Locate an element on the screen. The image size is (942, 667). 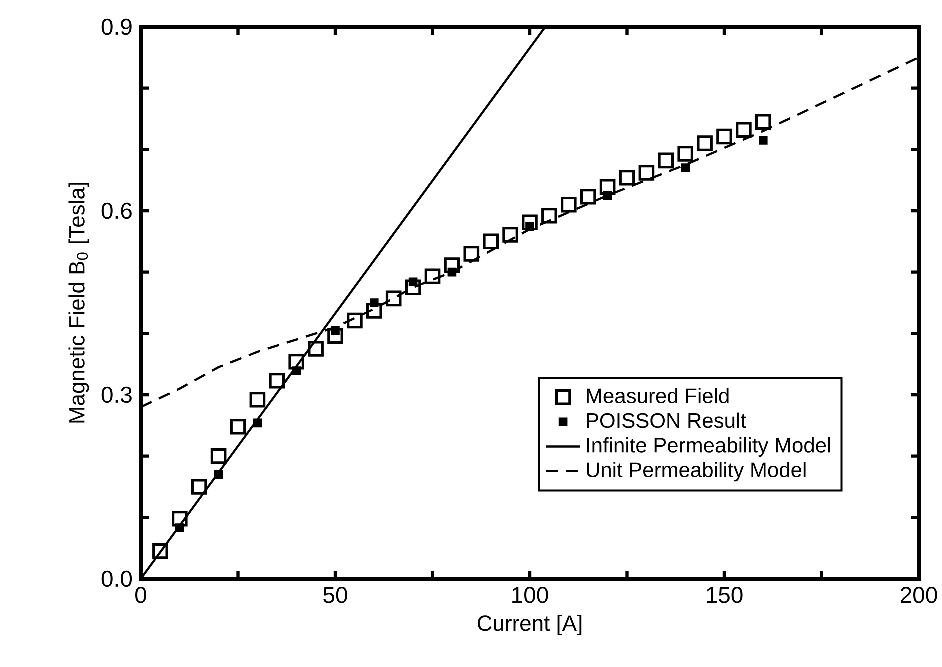
y-tick-label: 0.0 is located at coordinates (117, 579).